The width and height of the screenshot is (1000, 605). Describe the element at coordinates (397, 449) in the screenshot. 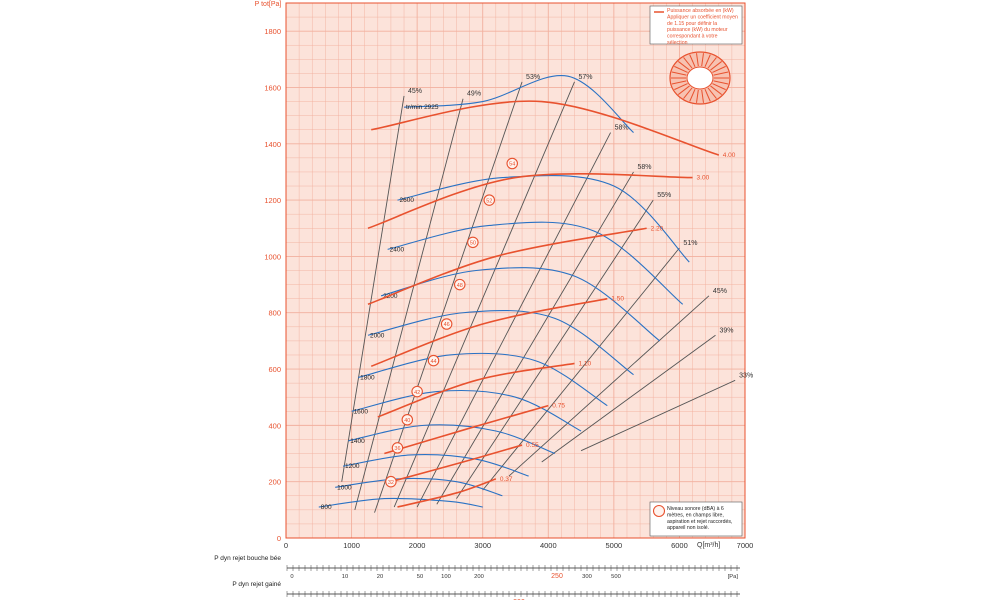

I see `noise-label: 36` at that location.